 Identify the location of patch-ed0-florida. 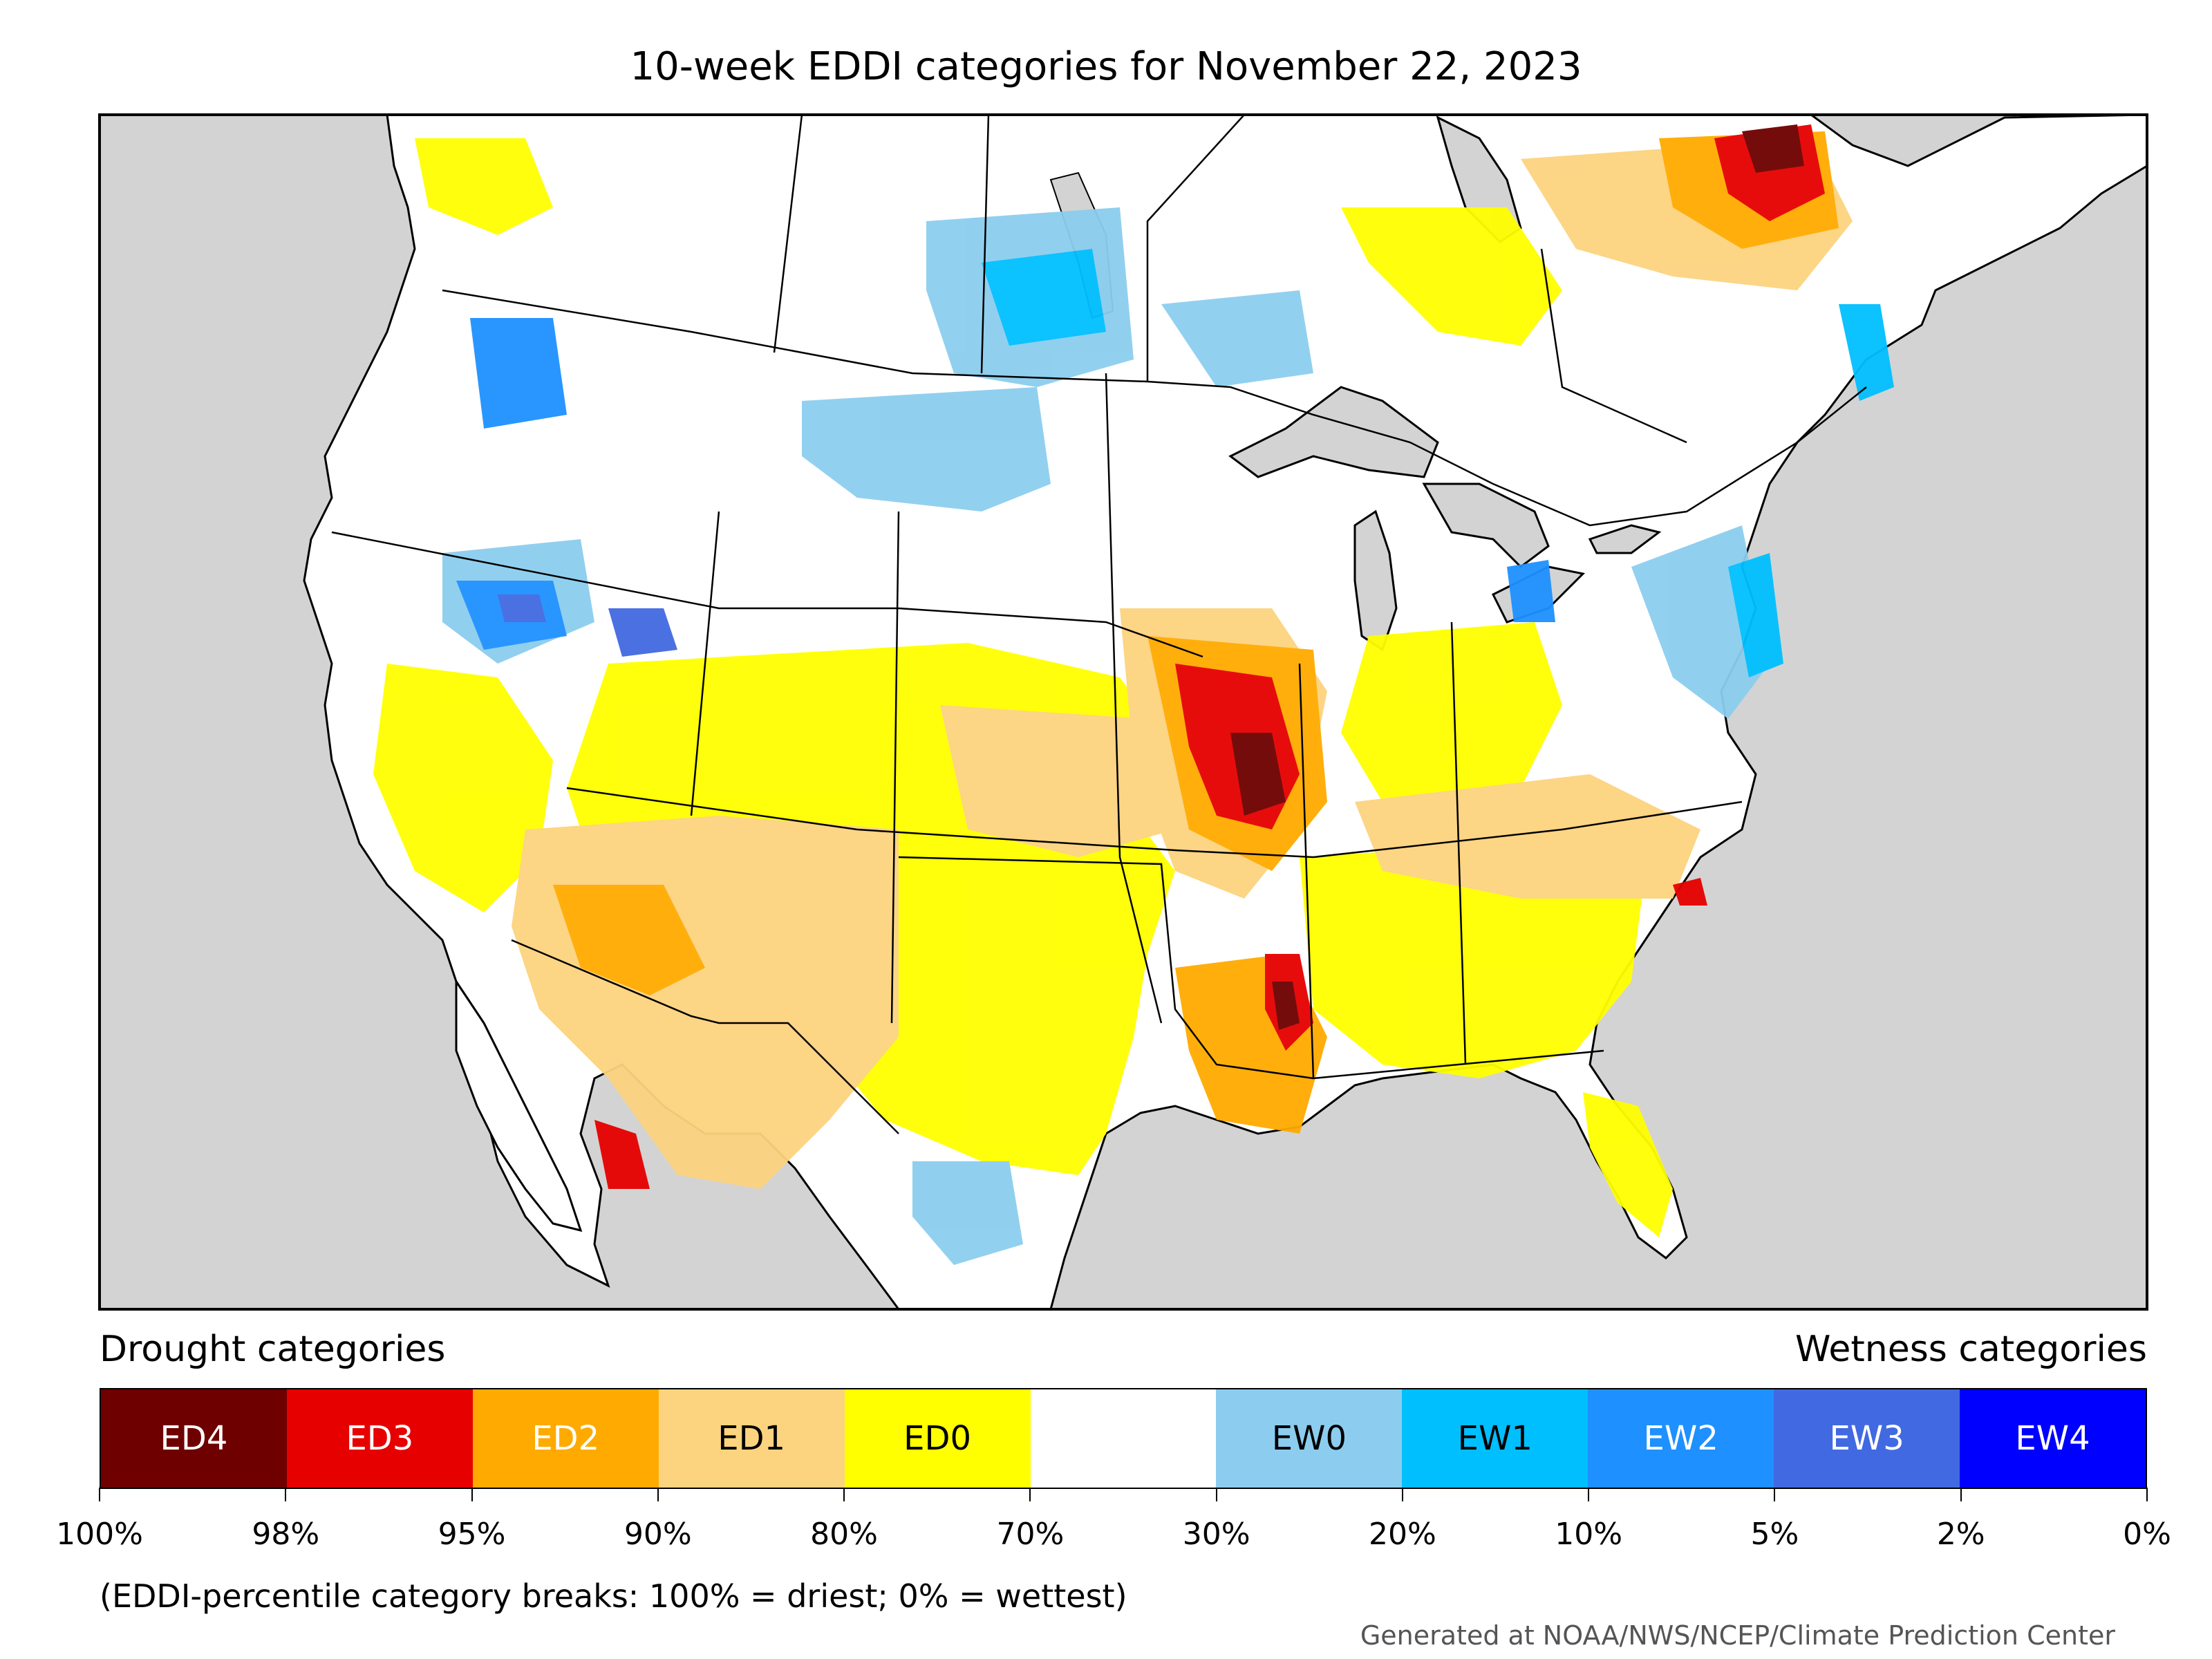
(1628, 1164).